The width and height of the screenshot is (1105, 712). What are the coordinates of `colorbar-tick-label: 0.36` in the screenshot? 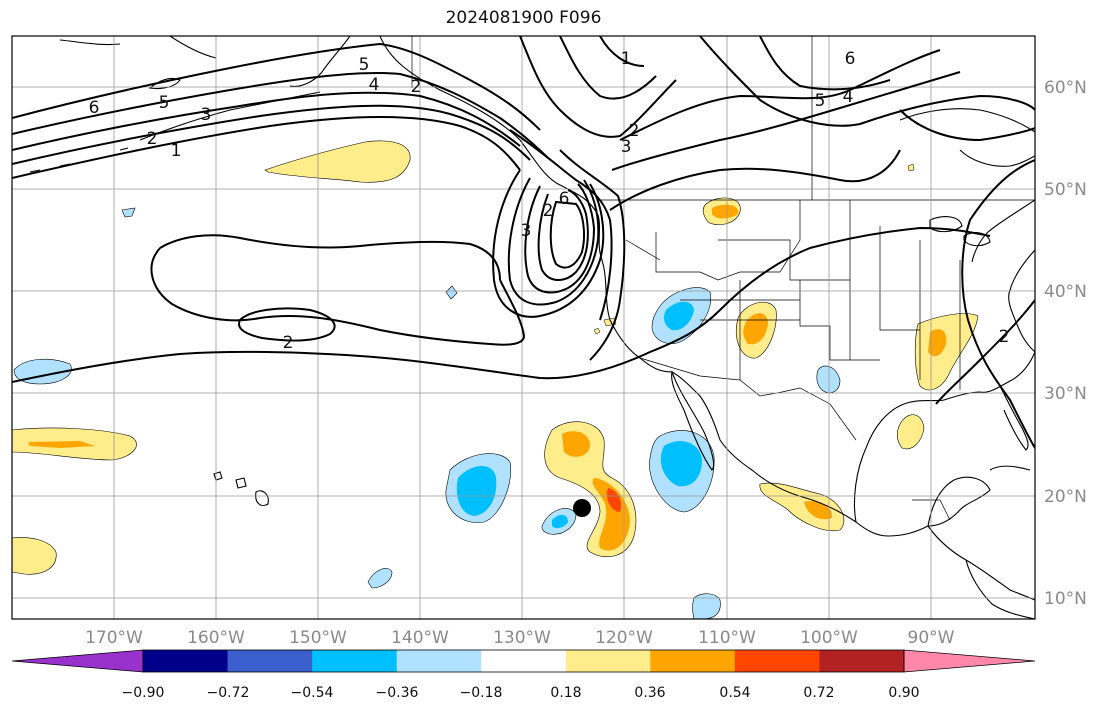 It's located at (649, 693).